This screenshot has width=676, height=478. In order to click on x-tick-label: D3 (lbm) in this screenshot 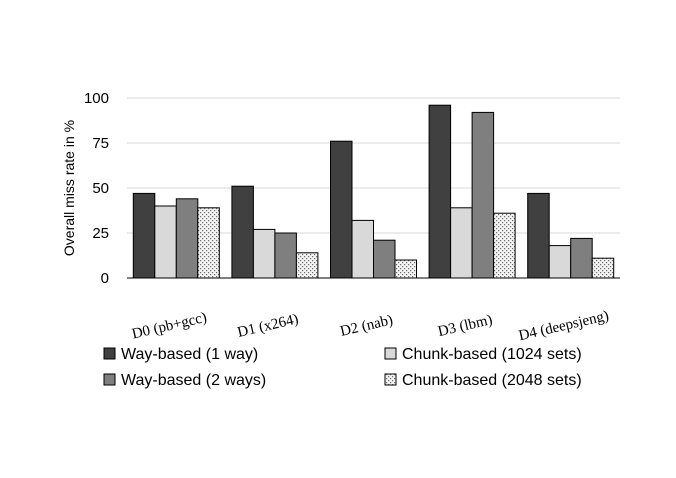, I will do `click(465, 326)`.